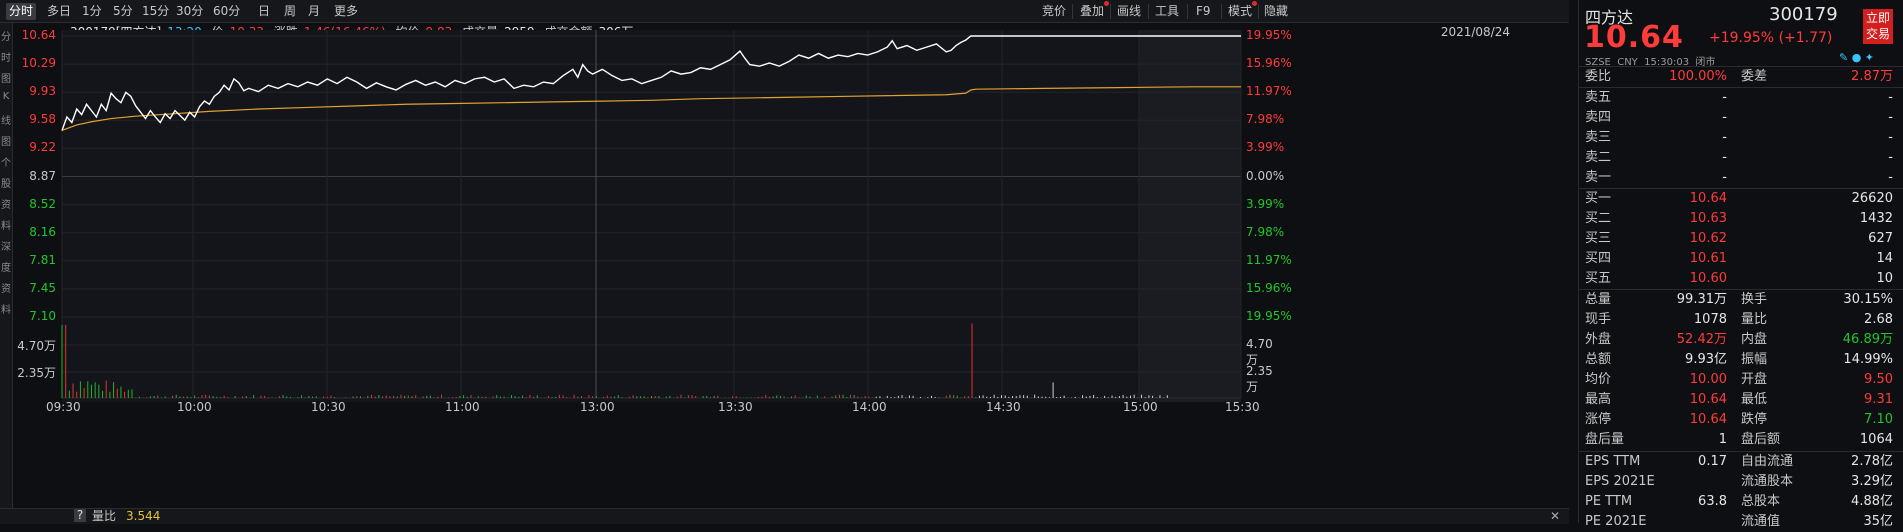 This screenshot has height=532, width=1903. What do you see at coordinates (42, 259) in the screenshot?
I see `price-tick-label: 7.81` at bounding box center [42, 259].